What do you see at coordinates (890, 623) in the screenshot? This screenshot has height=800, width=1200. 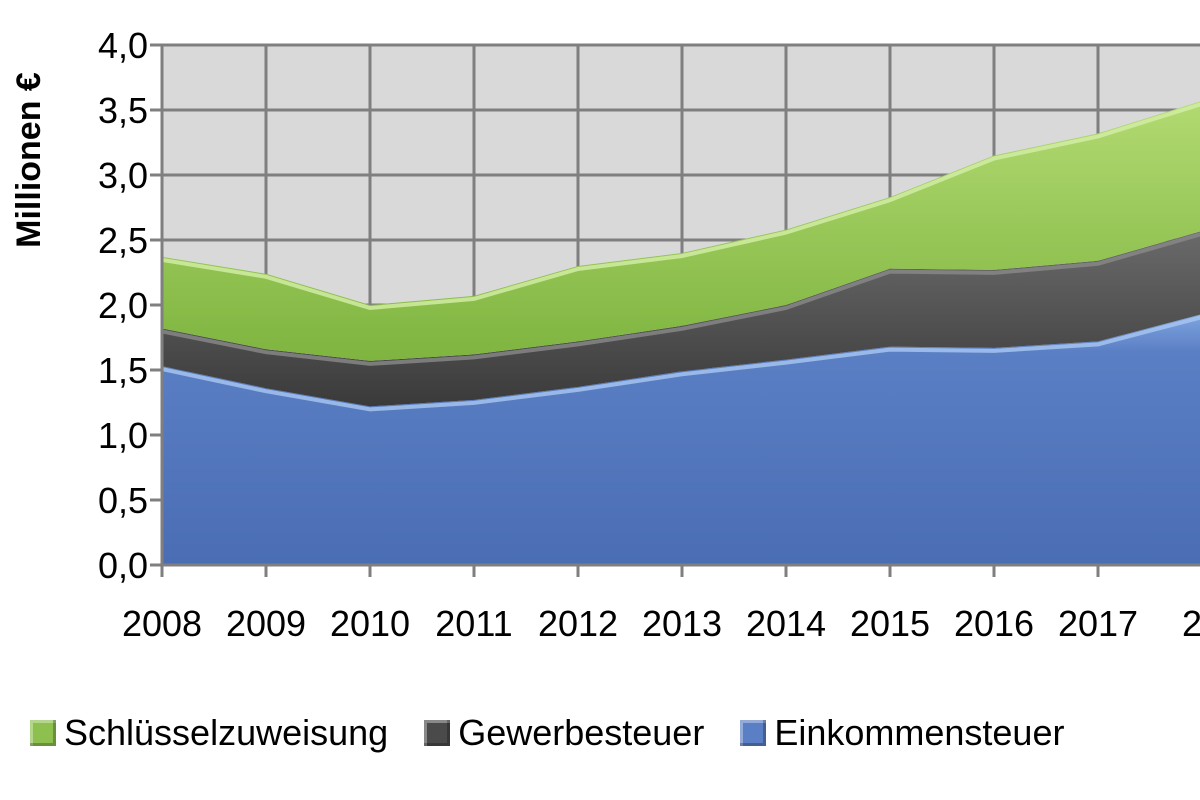 I see `x-tick-label: 2015` at bounding box center [890, 623].